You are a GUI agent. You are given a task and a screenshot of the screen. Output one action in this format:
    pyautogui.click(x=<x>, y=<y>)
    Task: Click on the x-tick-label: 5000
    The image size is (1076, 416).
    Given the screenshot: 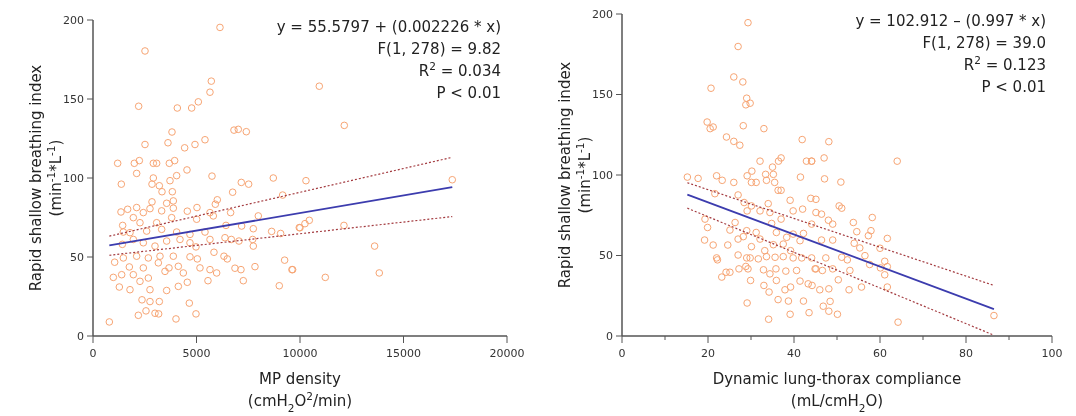 What is the action you would take?
    pyautogui.click(x=196, y=353)
    